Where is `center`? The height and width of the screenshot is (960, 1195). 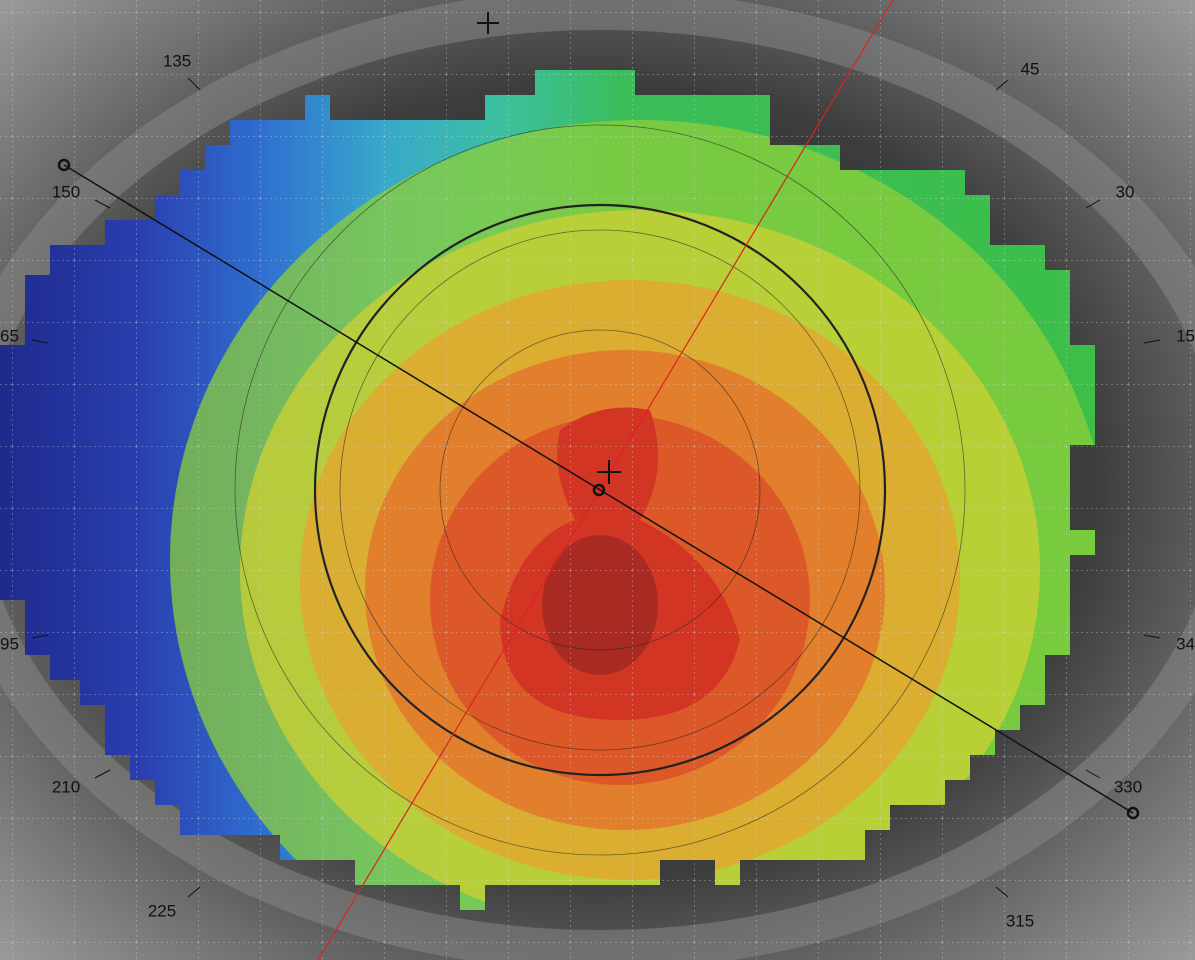 center is located at coordinates (599, 490).